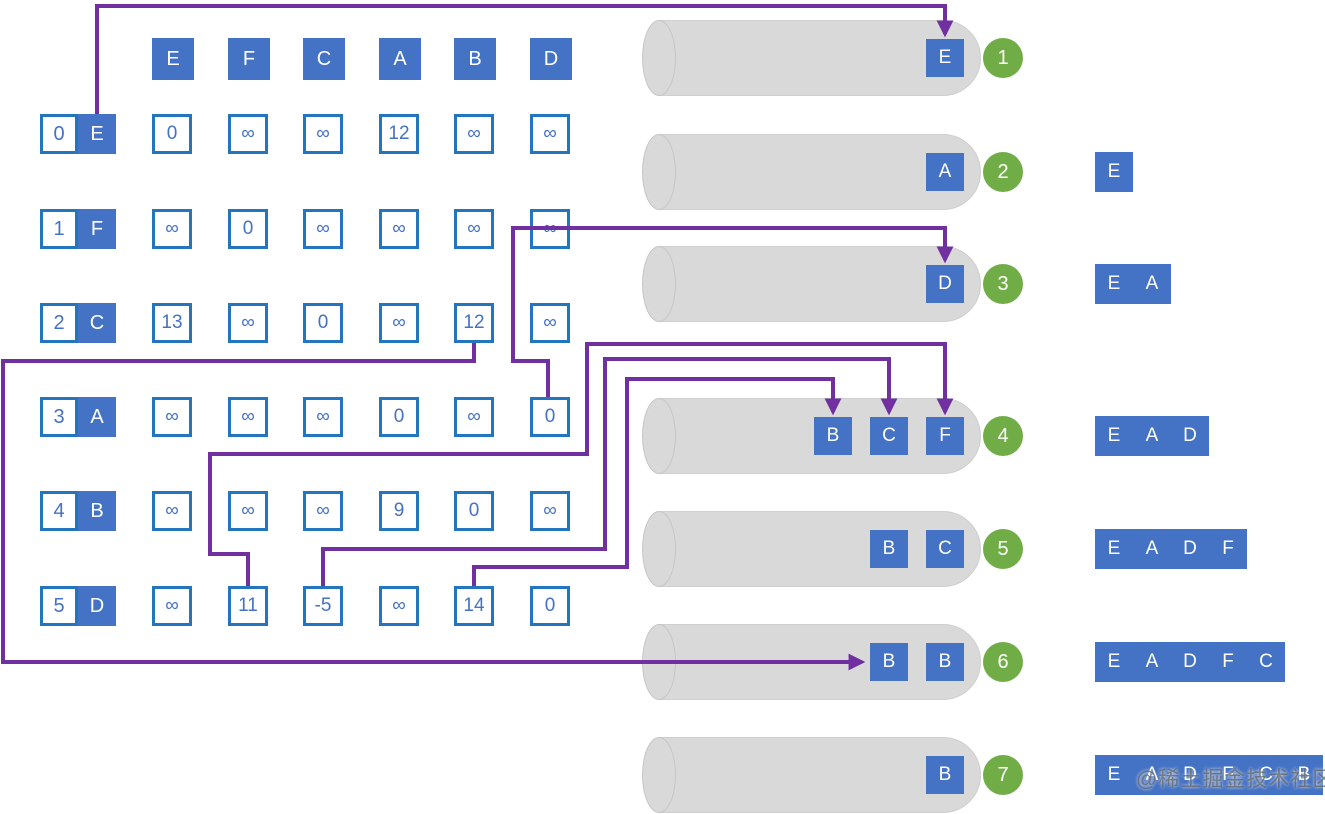  What do you see at coordinates (97, 417) in the screenshot?
I see `matrix-row-label: A` at bounding box center [97, 417].